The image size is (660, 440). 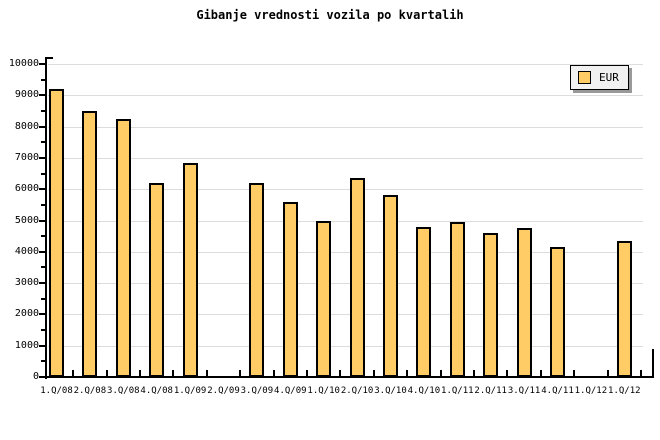 I want to click on x-axis-tick-label: 1.Q/10, so click(x=323, y=391).